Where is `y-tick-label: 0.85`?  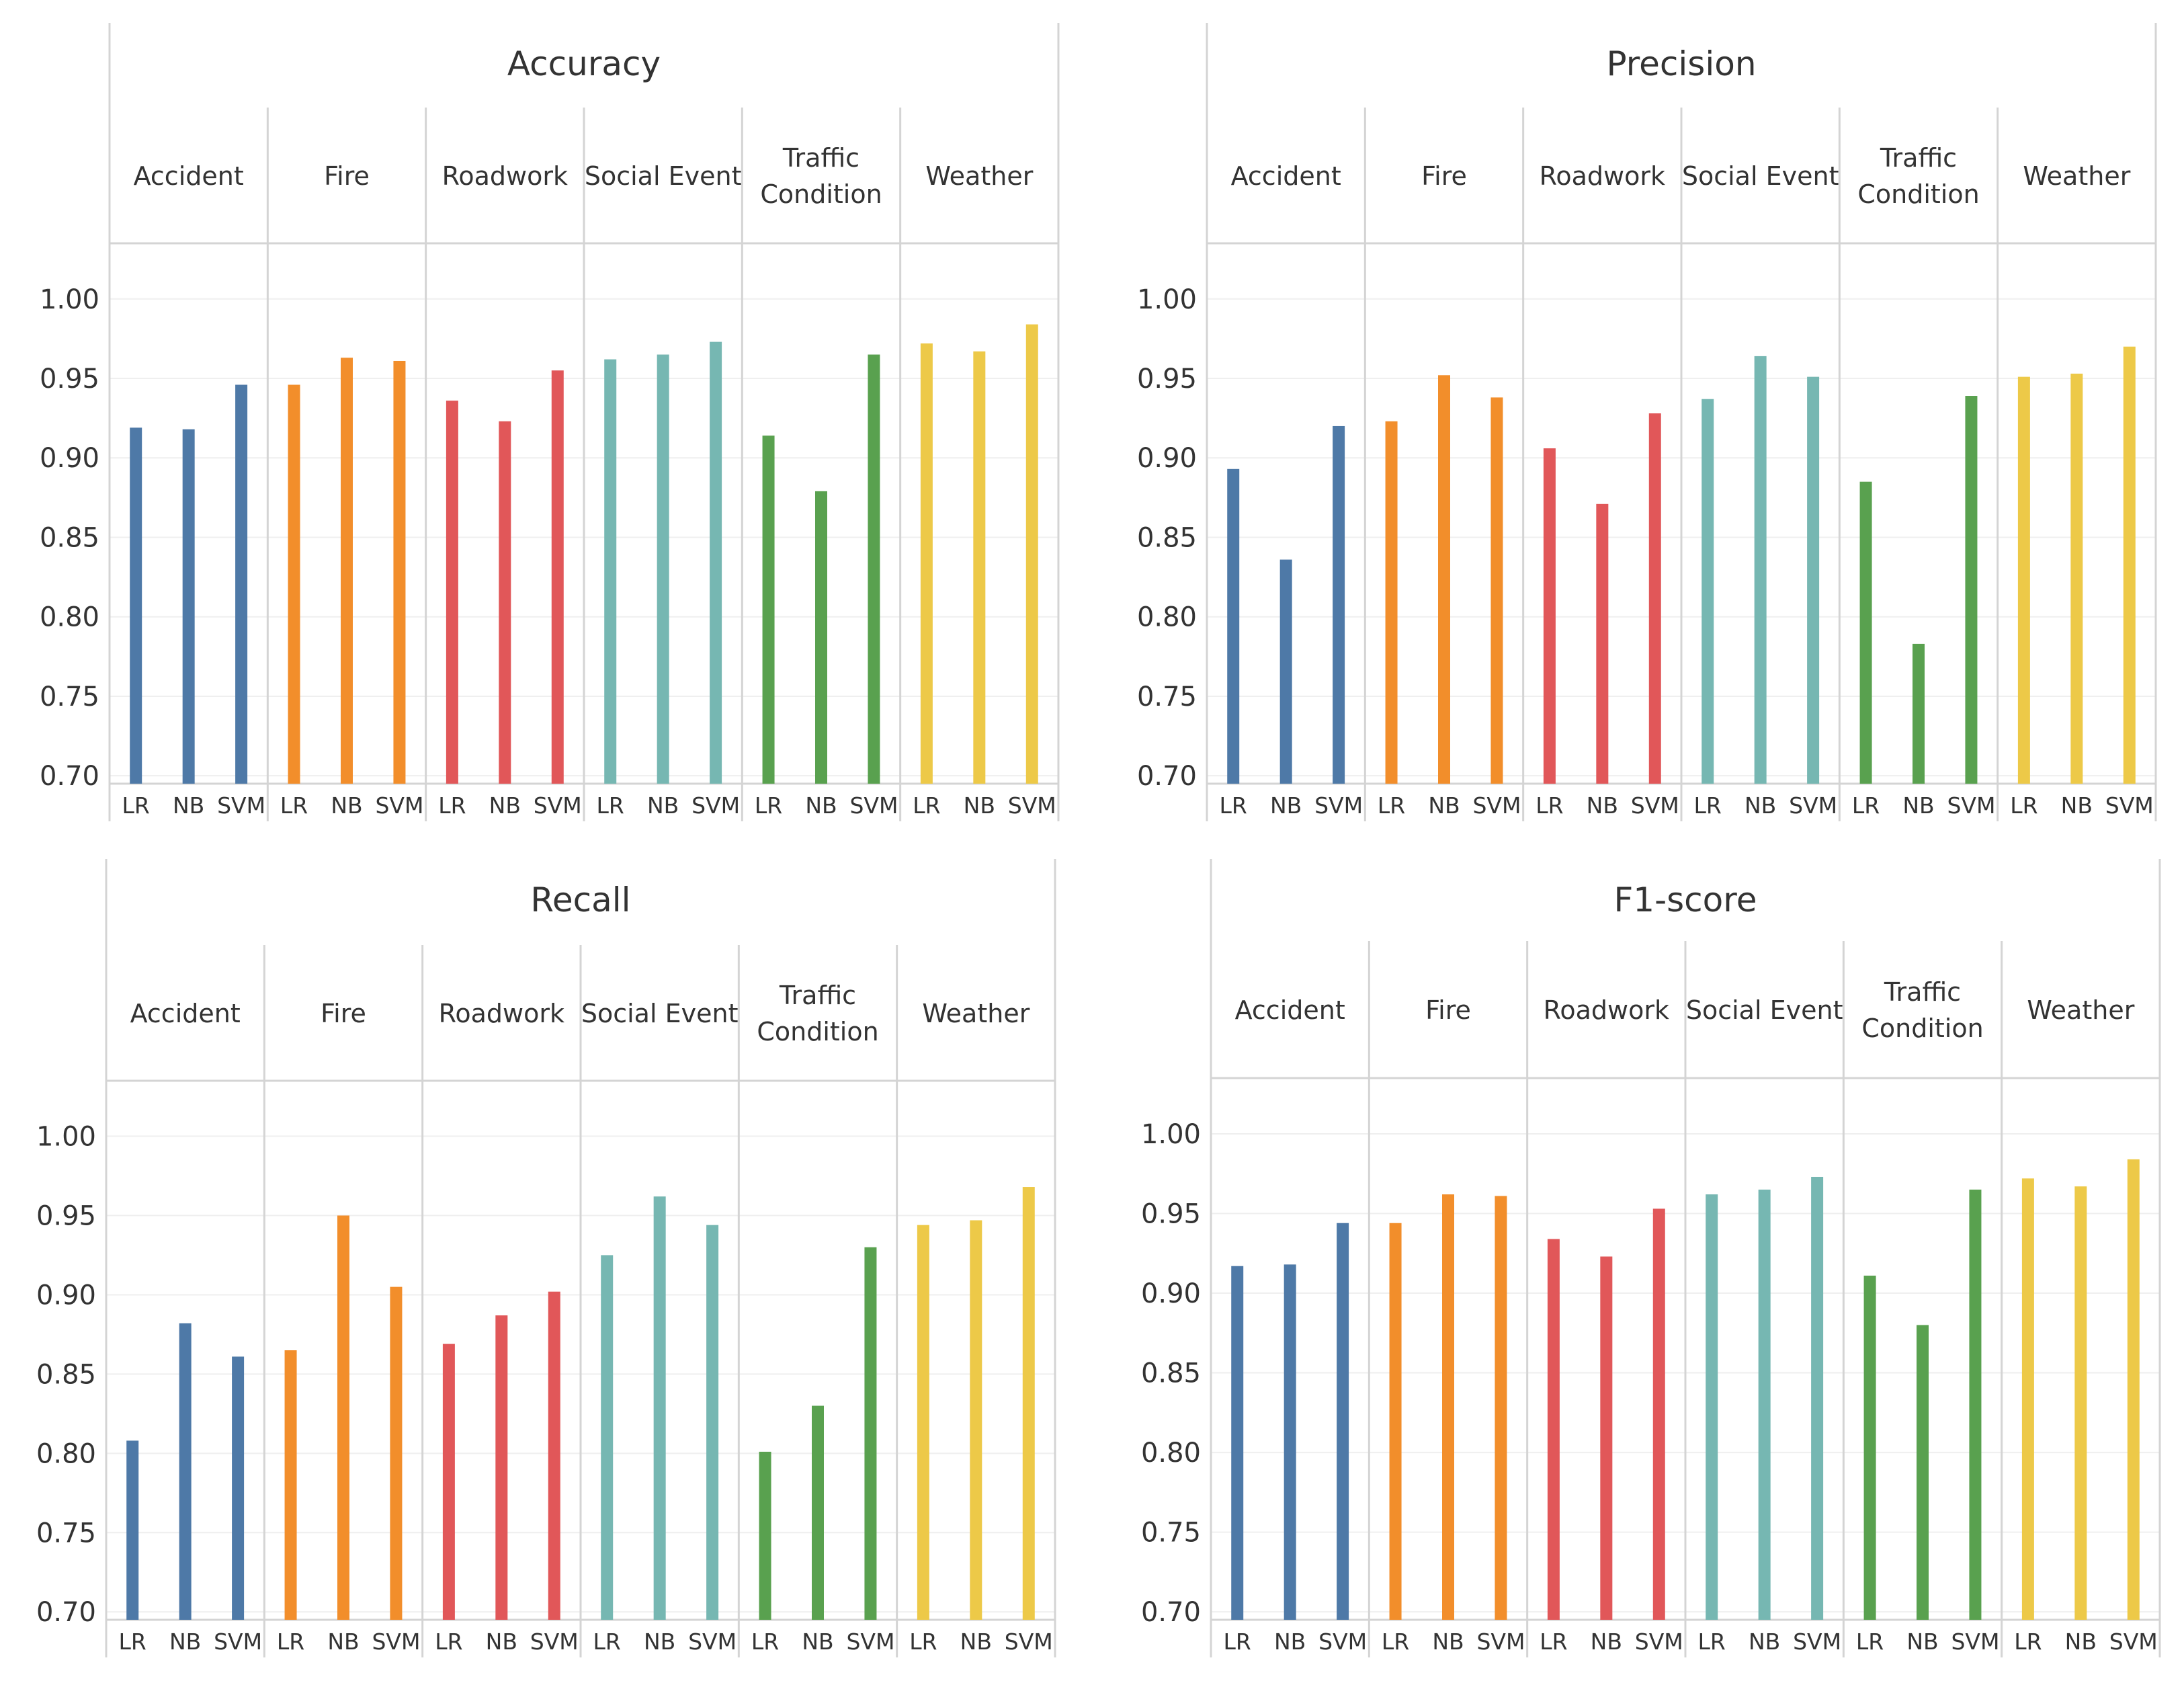 y-tick-label: 0.85 is located at coordinates (66, 1374).